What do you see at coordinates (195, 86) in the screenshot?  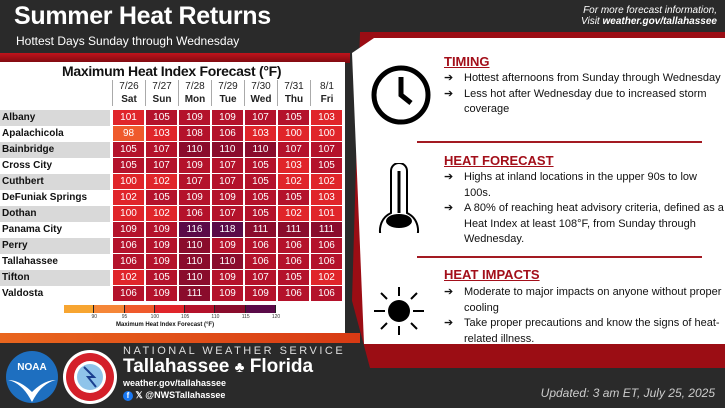 I see `column-date: 7/28` at bounding box center [195, 86].